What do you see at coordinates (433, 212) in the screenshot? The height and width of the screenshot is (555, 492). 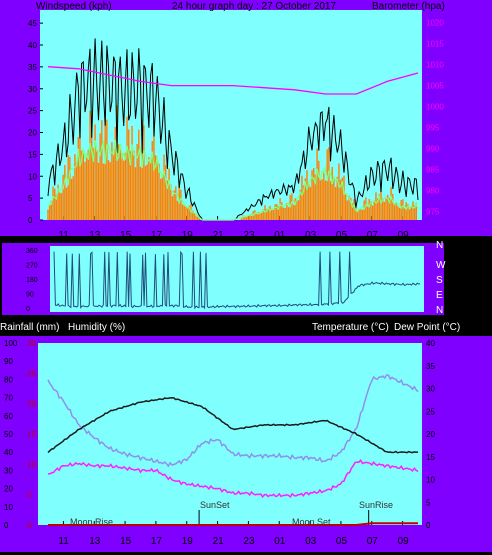 I see `barometer-y-tick-label: 975` at bounding box center [433, 212].